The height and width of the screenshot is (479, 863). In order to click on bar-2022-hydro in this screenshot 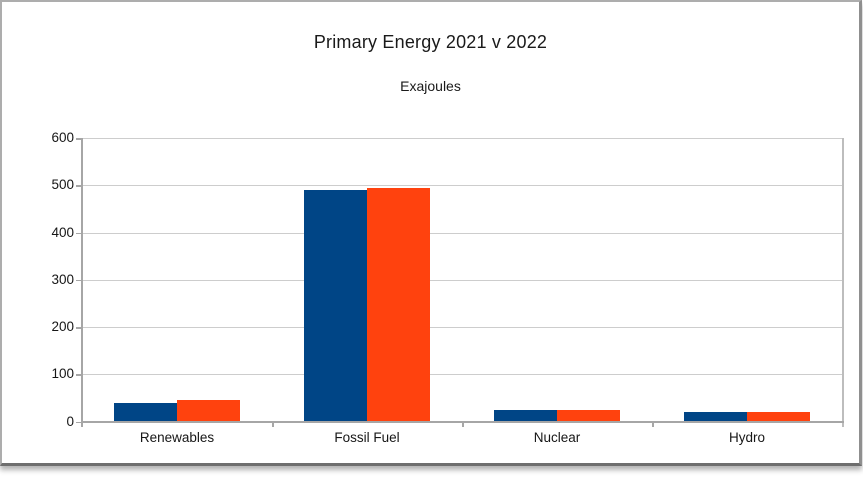, I will do `click(778, 416)`.